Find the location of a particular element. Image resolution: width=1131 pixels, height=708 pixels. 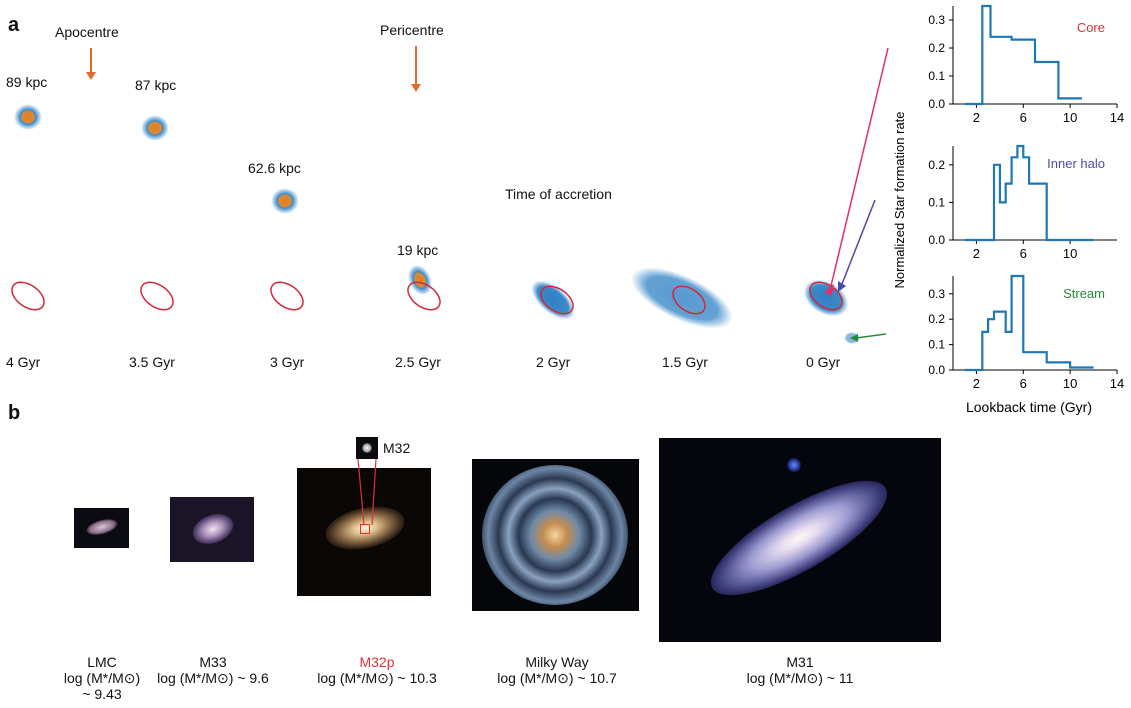

panel-a-letter: a is located at coordinates (14, 25).